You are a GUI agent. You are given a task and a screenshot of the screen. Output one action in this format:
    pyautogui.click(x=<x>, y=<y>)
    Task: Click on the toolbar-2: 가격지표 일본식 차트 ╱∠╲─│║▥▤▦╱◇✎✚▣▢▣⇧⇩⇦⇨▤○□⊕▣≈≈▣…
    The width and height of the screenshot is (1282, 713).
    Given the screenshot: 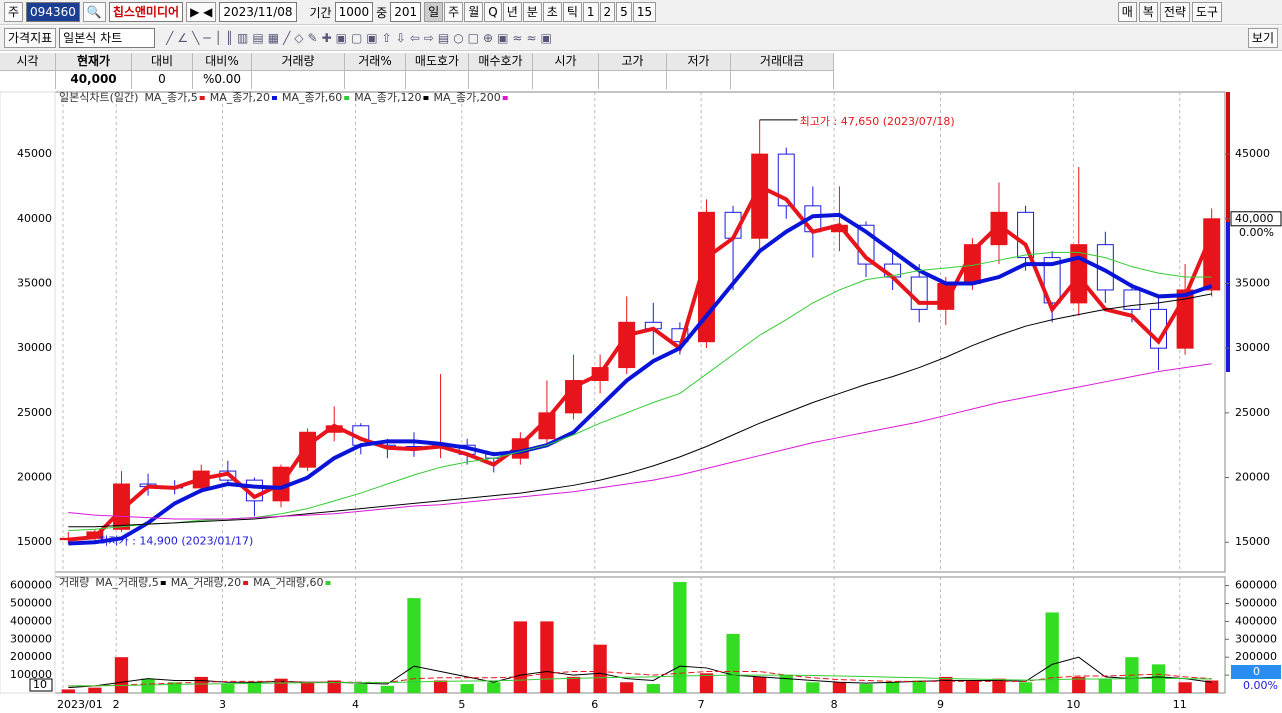 What is the action you would take?
    pyautogui.click(x=641, y=38)
    